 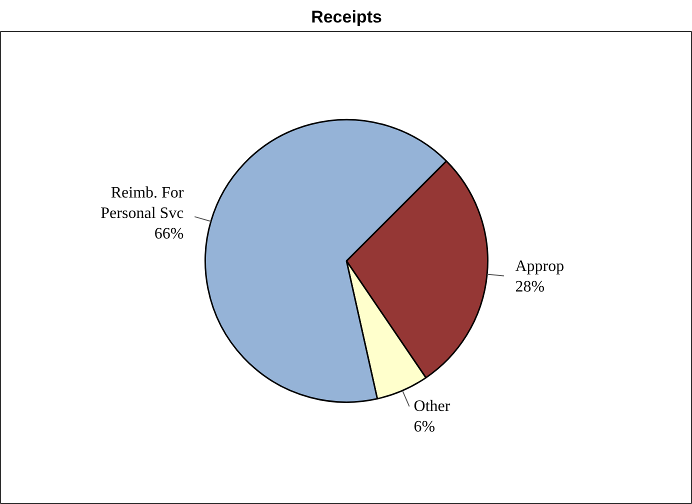 I want to click on slice-label: Other, so click(x=432, y=407).